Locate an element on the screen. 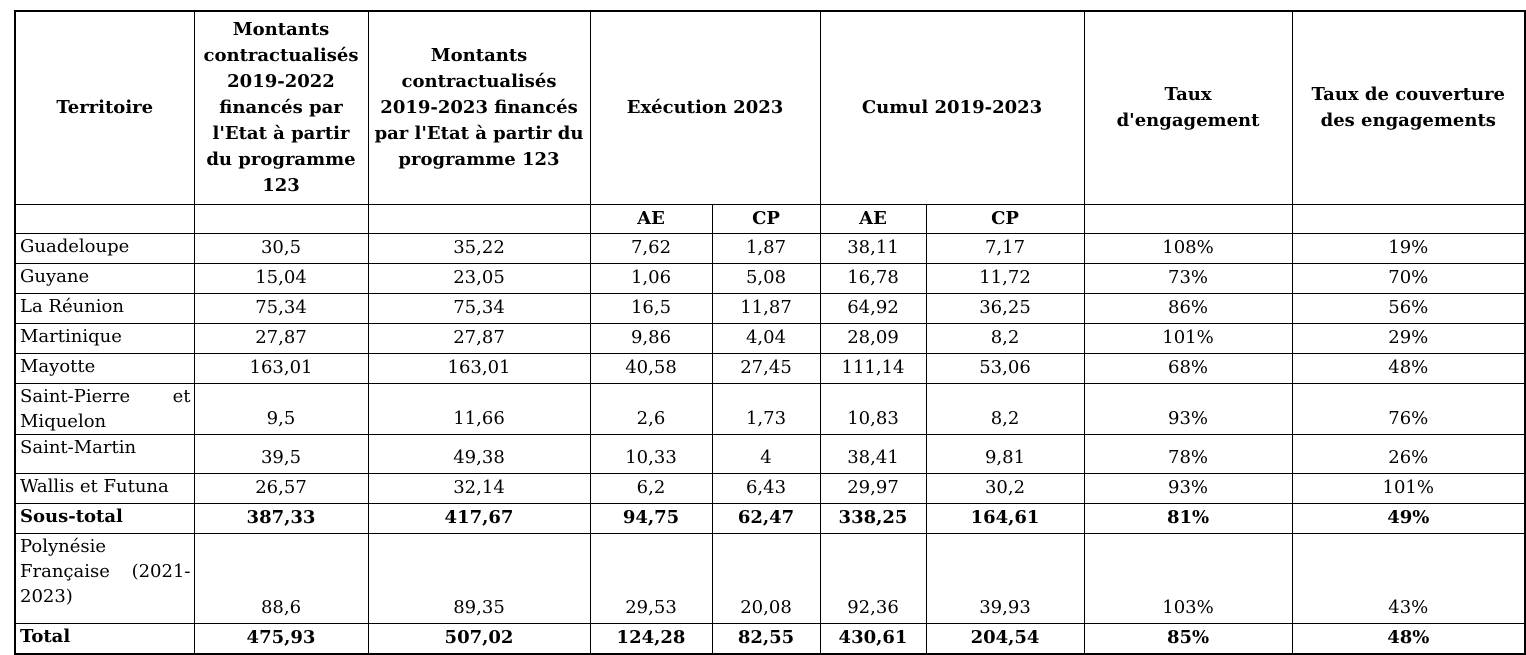 The width and height of the screenshot is (1526, 655). subheader-cumul-cp: CP is located at coordinates (1005, 218).